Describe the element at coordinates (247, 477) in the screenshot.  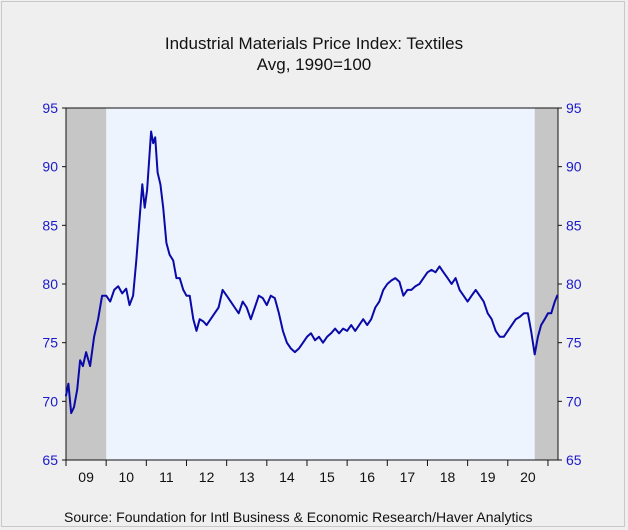
I see `x-tick-label: 13` at that location.